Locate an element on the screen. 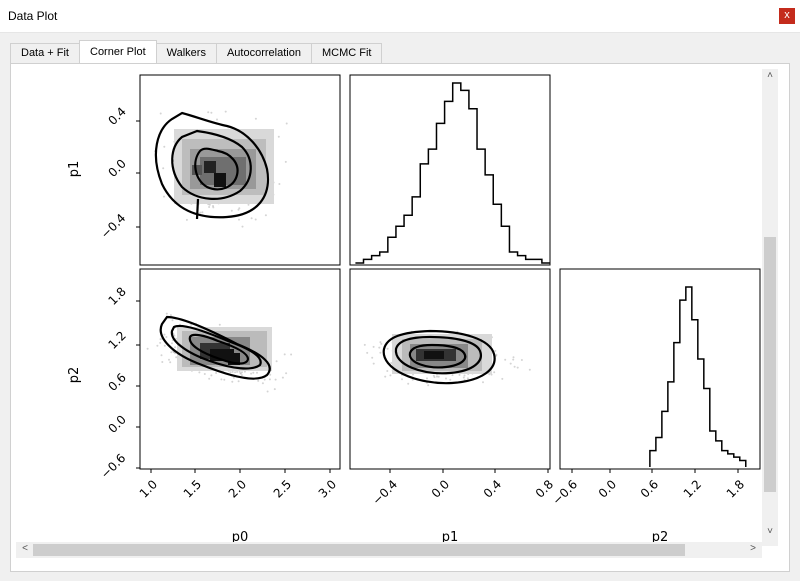  tab-corner-plot: Corner Plot is located at coordinates (118, 51).